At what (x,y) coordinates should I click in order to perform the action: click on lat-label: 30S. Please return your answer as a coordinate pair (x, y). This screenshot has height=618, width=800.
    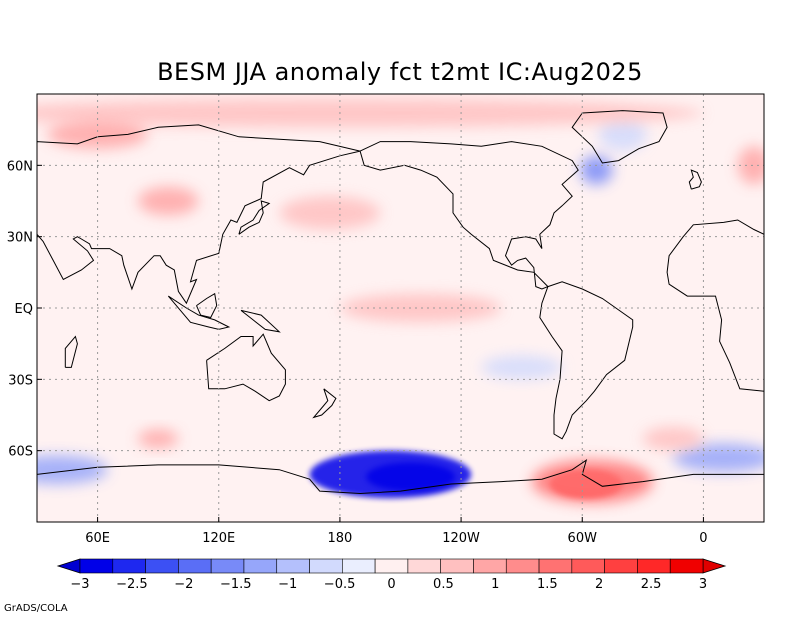
    Looking at the image, I should click on (20, 380).